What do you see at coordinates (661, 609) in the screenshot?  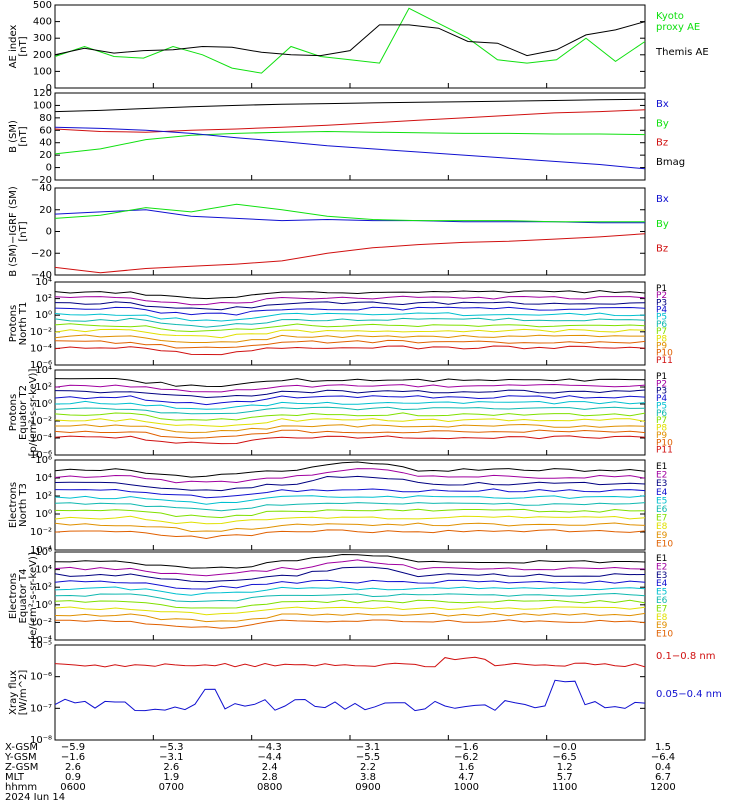 I see `legend-label: E7` at bounding box center [661, 609].